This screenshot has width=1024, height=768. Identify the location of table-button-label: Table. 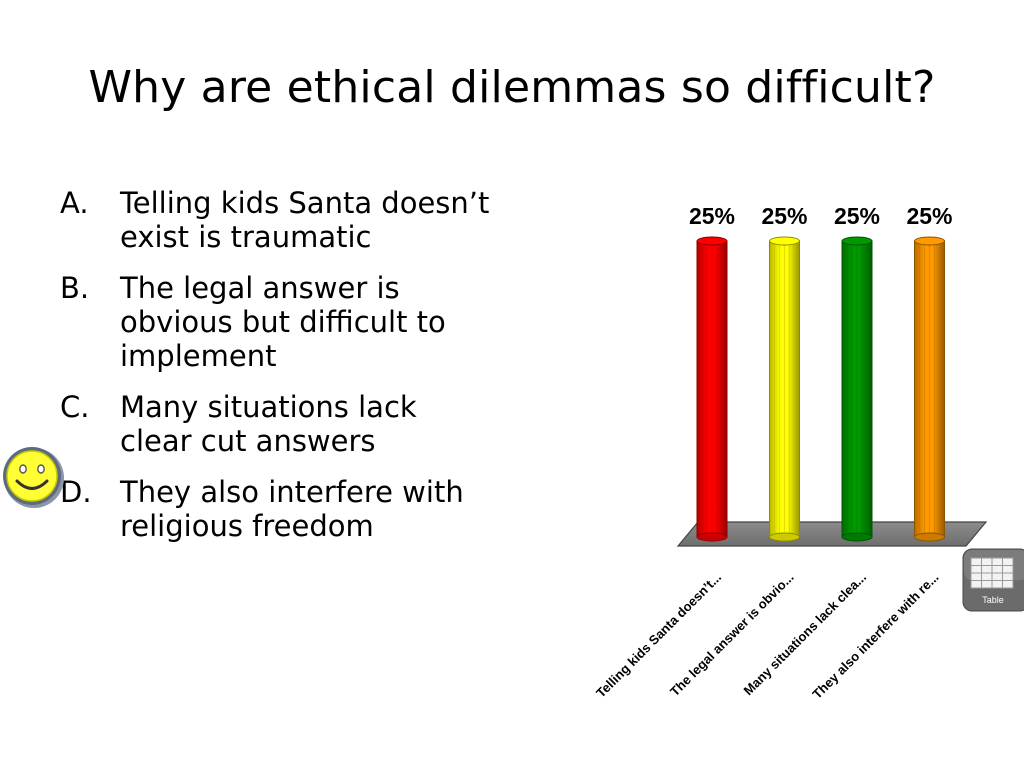
(993, 600).